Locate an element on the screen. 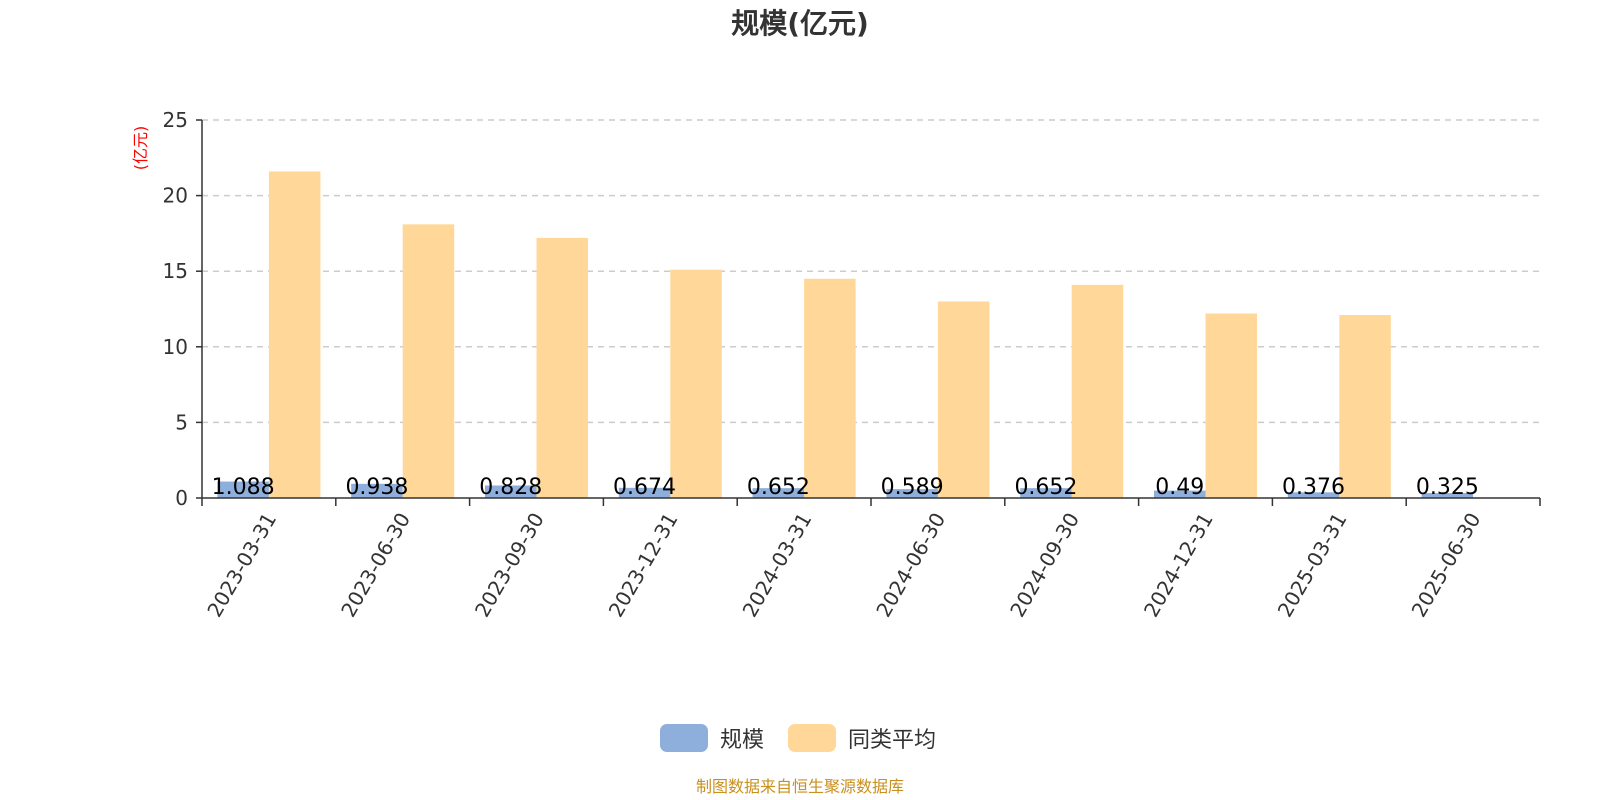 This screenshot has width=1600, height=800. legend-item-peer-average: 同类平均 is located at coordinates (862, 738).